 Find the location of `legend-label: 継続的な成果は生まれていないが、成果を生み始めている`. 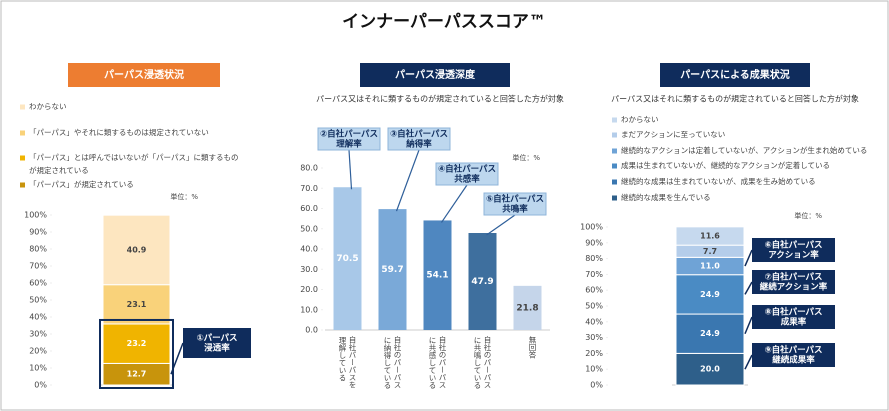

legend-label: 継続的な成果は生まれていないが、成果を生み始めている is located at coordinates (718, 181).